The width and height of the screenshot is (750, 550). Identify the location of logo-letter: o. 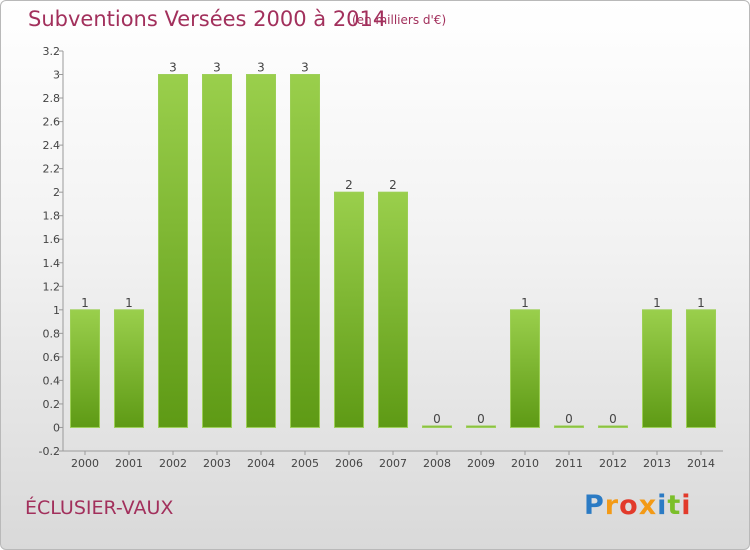
(629, 505).